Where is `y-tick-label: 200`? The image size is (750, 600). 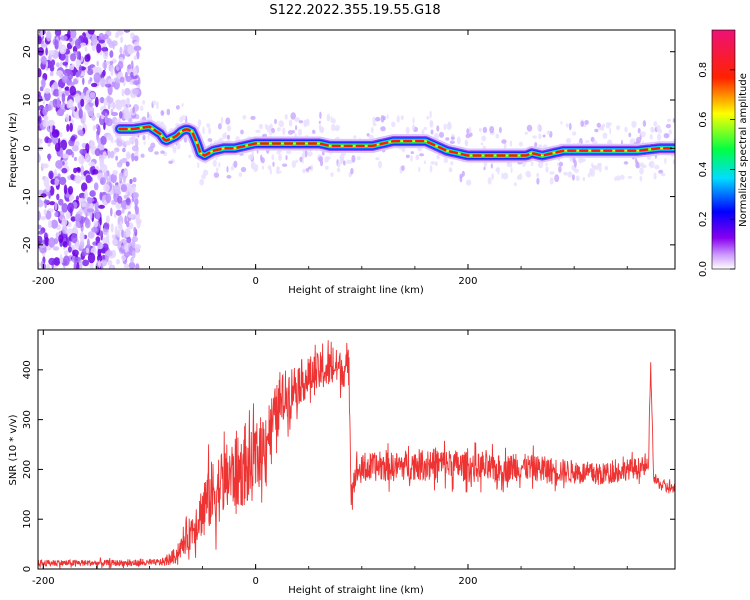
y-tick-label: 200 is located at coordinates (27, 469).